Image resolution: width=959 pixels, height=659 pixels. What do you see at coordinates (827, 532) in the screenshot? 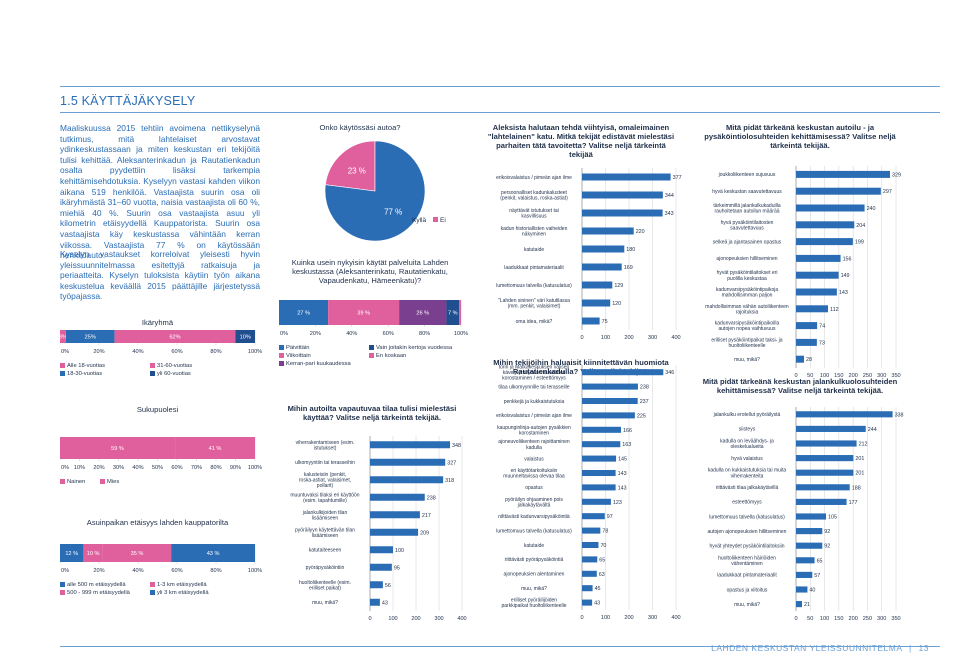
I see `walk_factors-value-label: 92` at bounding box center [827, 532].